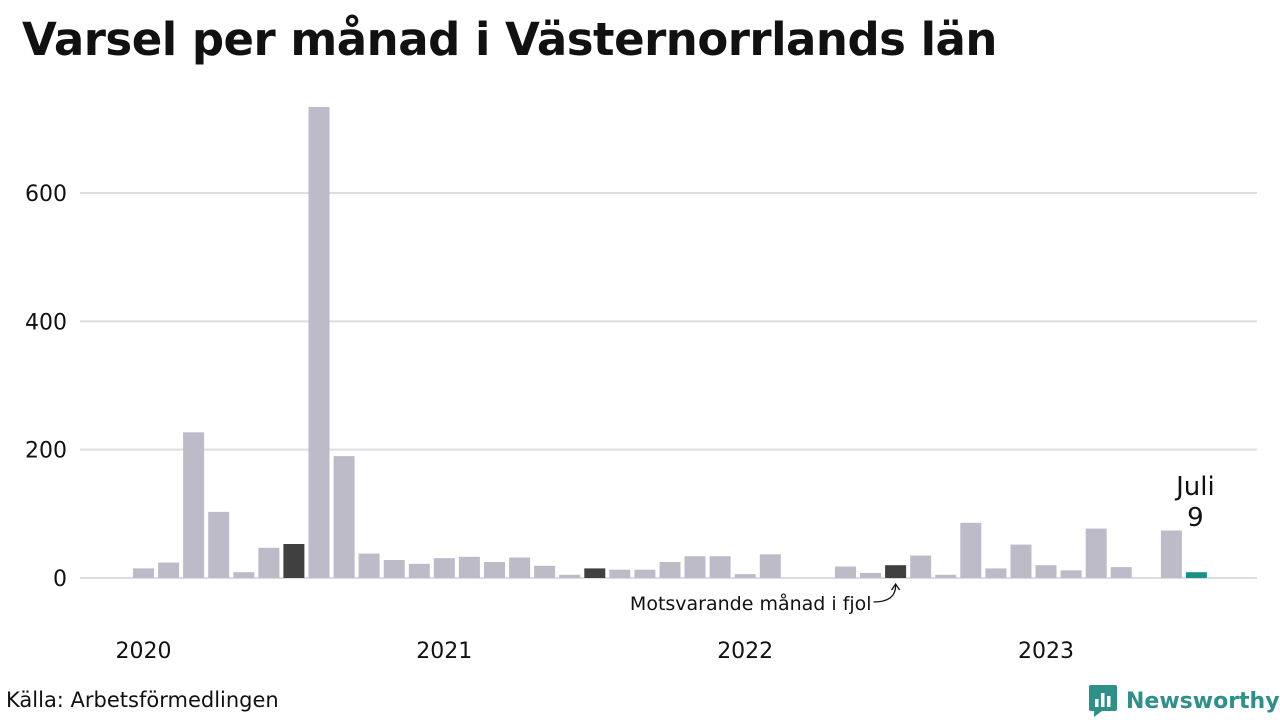 The width and height of the screenshot is (1280, 720). What do you see at coordinates (896, 571) in the screenshot?
I see `bar-comparison` at bounding box center [896, 571].